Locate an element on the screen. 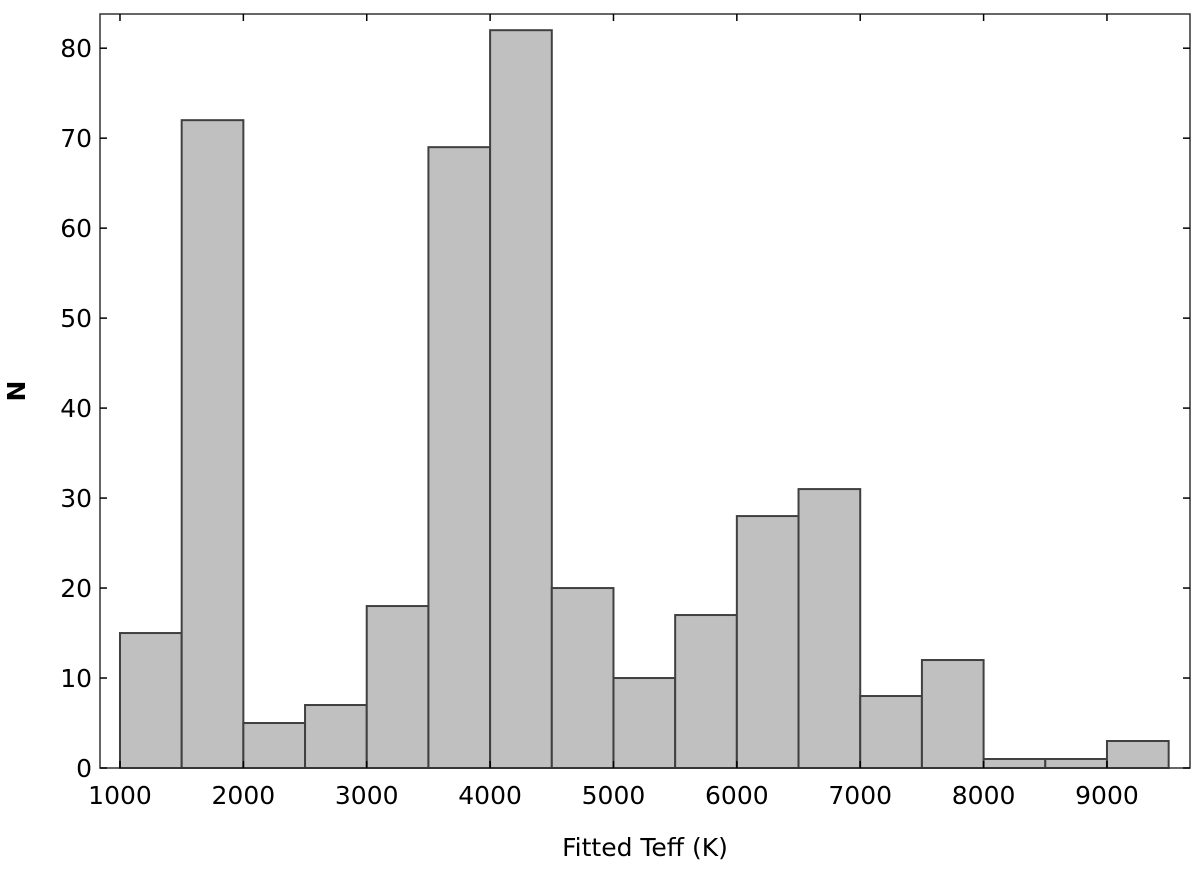 The height and width of the screenshot is (869, 1200). x-tick-label: 8000 is located at coordinates (984, 795).